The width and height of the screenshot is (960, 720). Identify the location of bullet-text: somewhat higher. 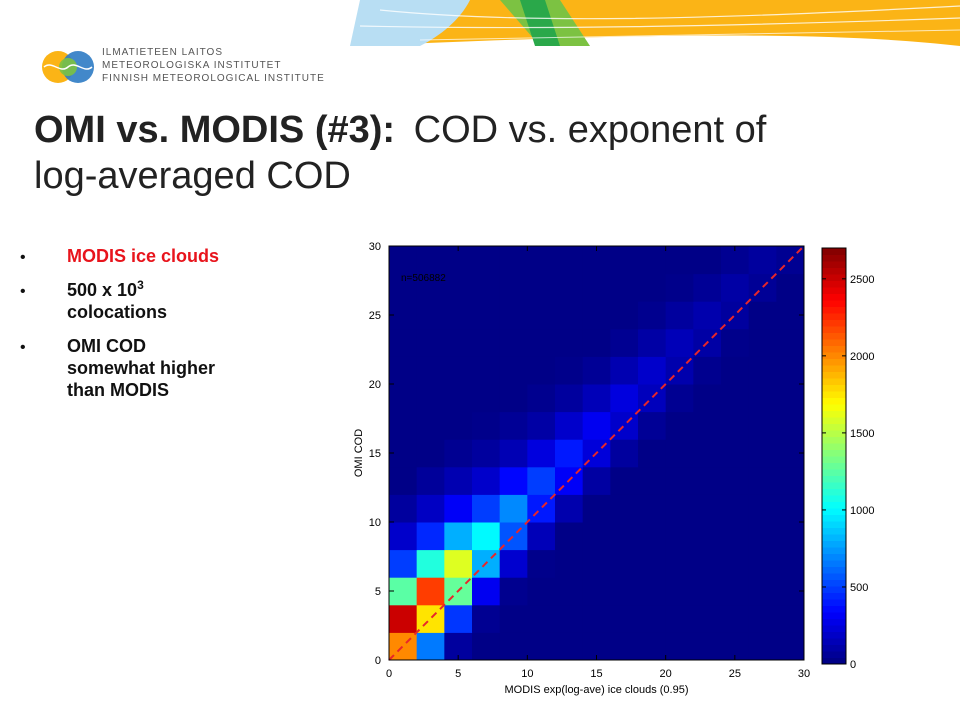
(141, 368).